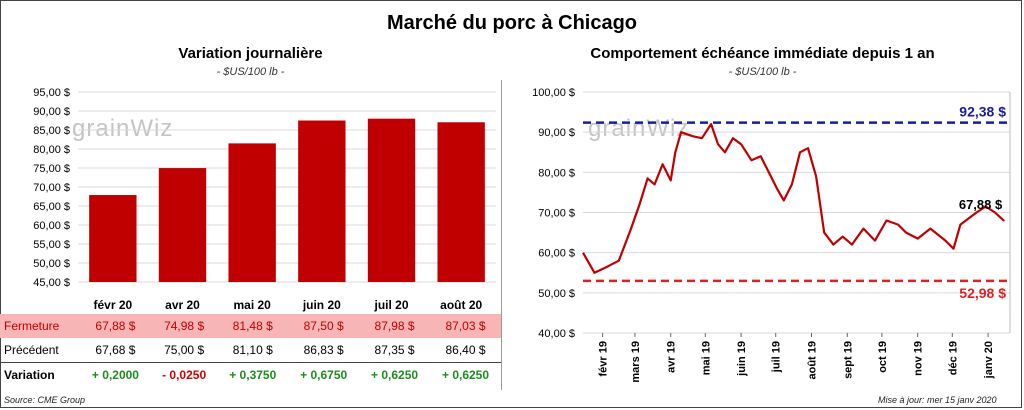 The image size is (1024, 410). Describe the element at coordinates (115, 326) in the screenshot. I see `close-value: 67,88 $` at that location.